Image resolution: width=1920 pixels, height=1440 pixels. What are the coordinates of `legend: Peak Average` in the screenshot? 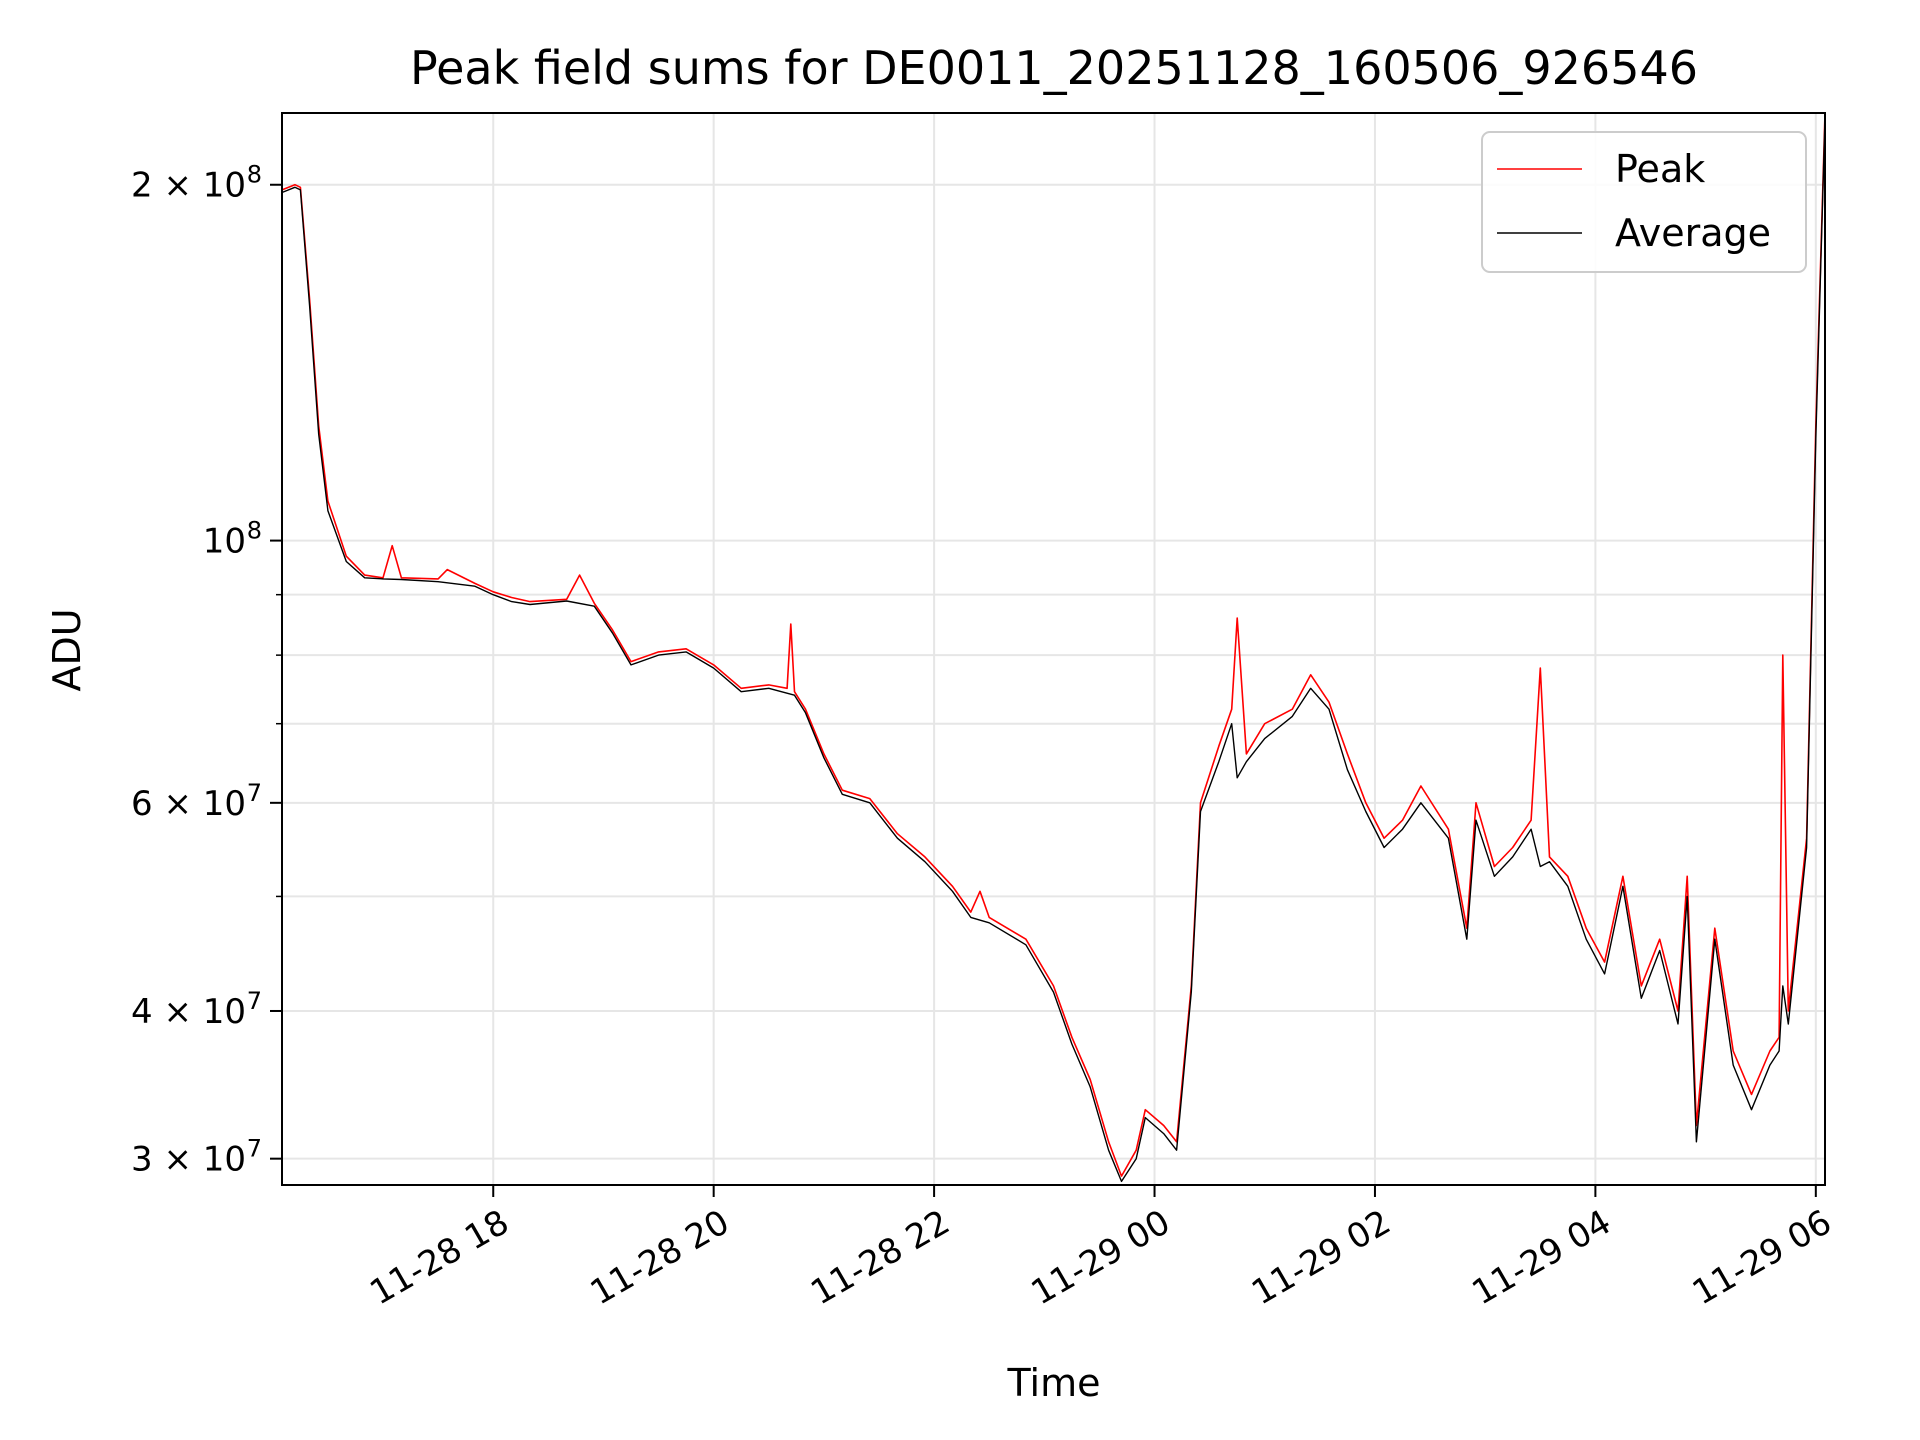 It's located at (1644, 202).